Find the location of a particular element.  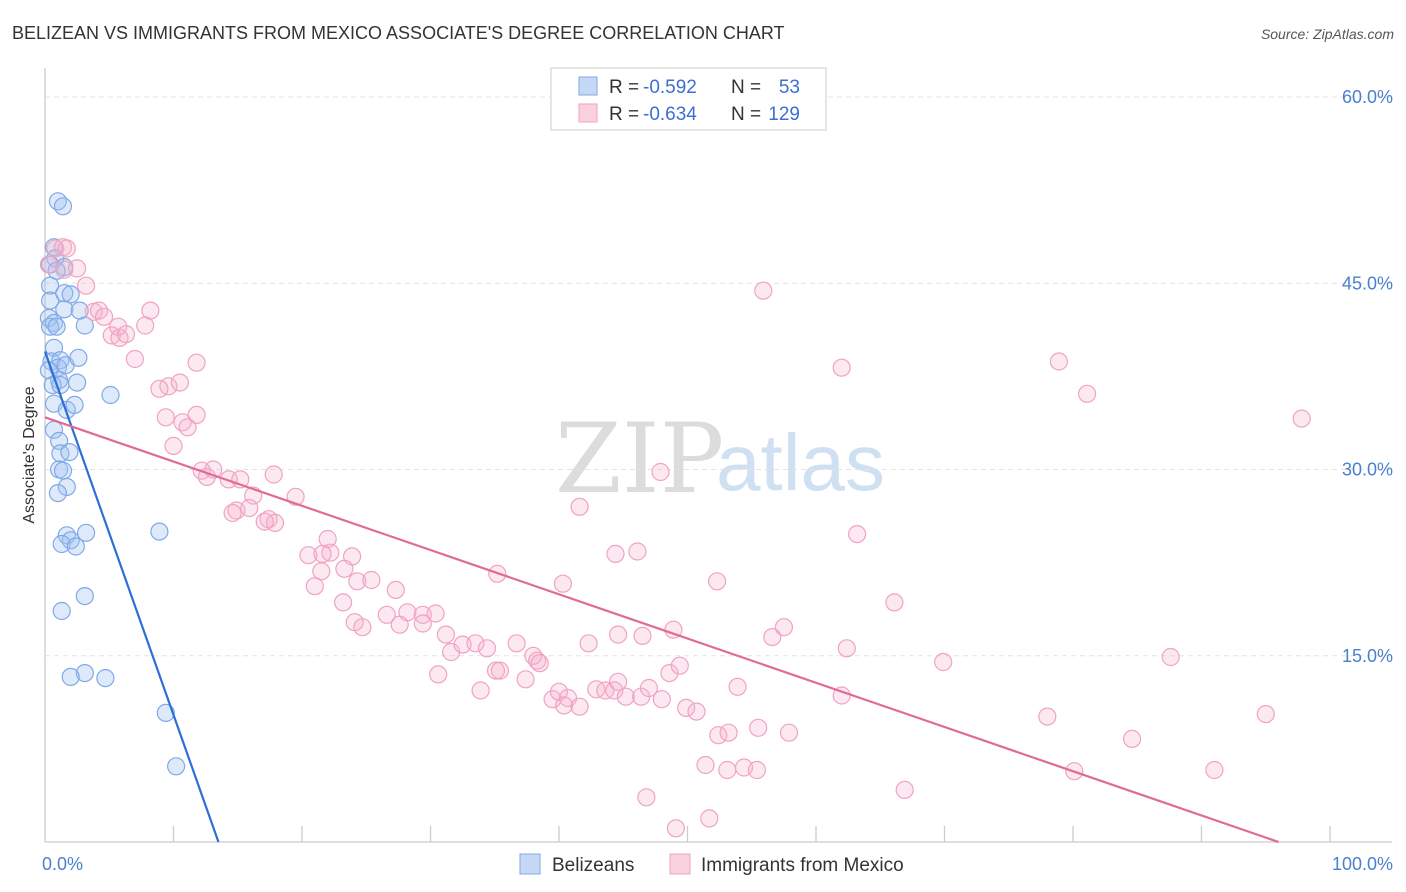

legend-n-label-1: N = is located at coordinates (746, 87).